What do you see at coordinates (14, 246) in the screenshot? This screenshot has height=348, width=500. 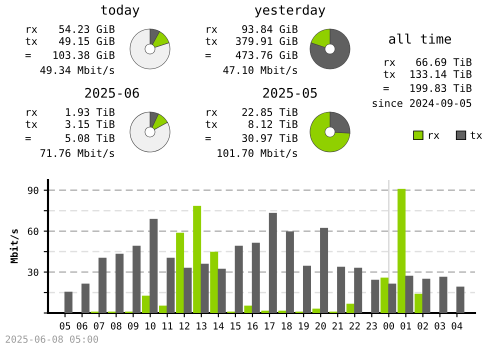 I see `y-axis-title: Mbit/s` at bounding box center [14, 246].